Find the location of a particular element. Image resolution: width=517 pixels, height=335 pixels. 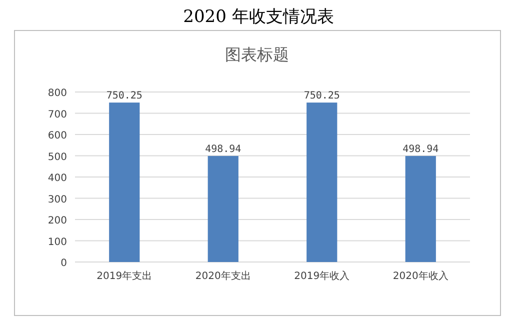

y-tick-label: 200 is located at coordinates (57, 221).